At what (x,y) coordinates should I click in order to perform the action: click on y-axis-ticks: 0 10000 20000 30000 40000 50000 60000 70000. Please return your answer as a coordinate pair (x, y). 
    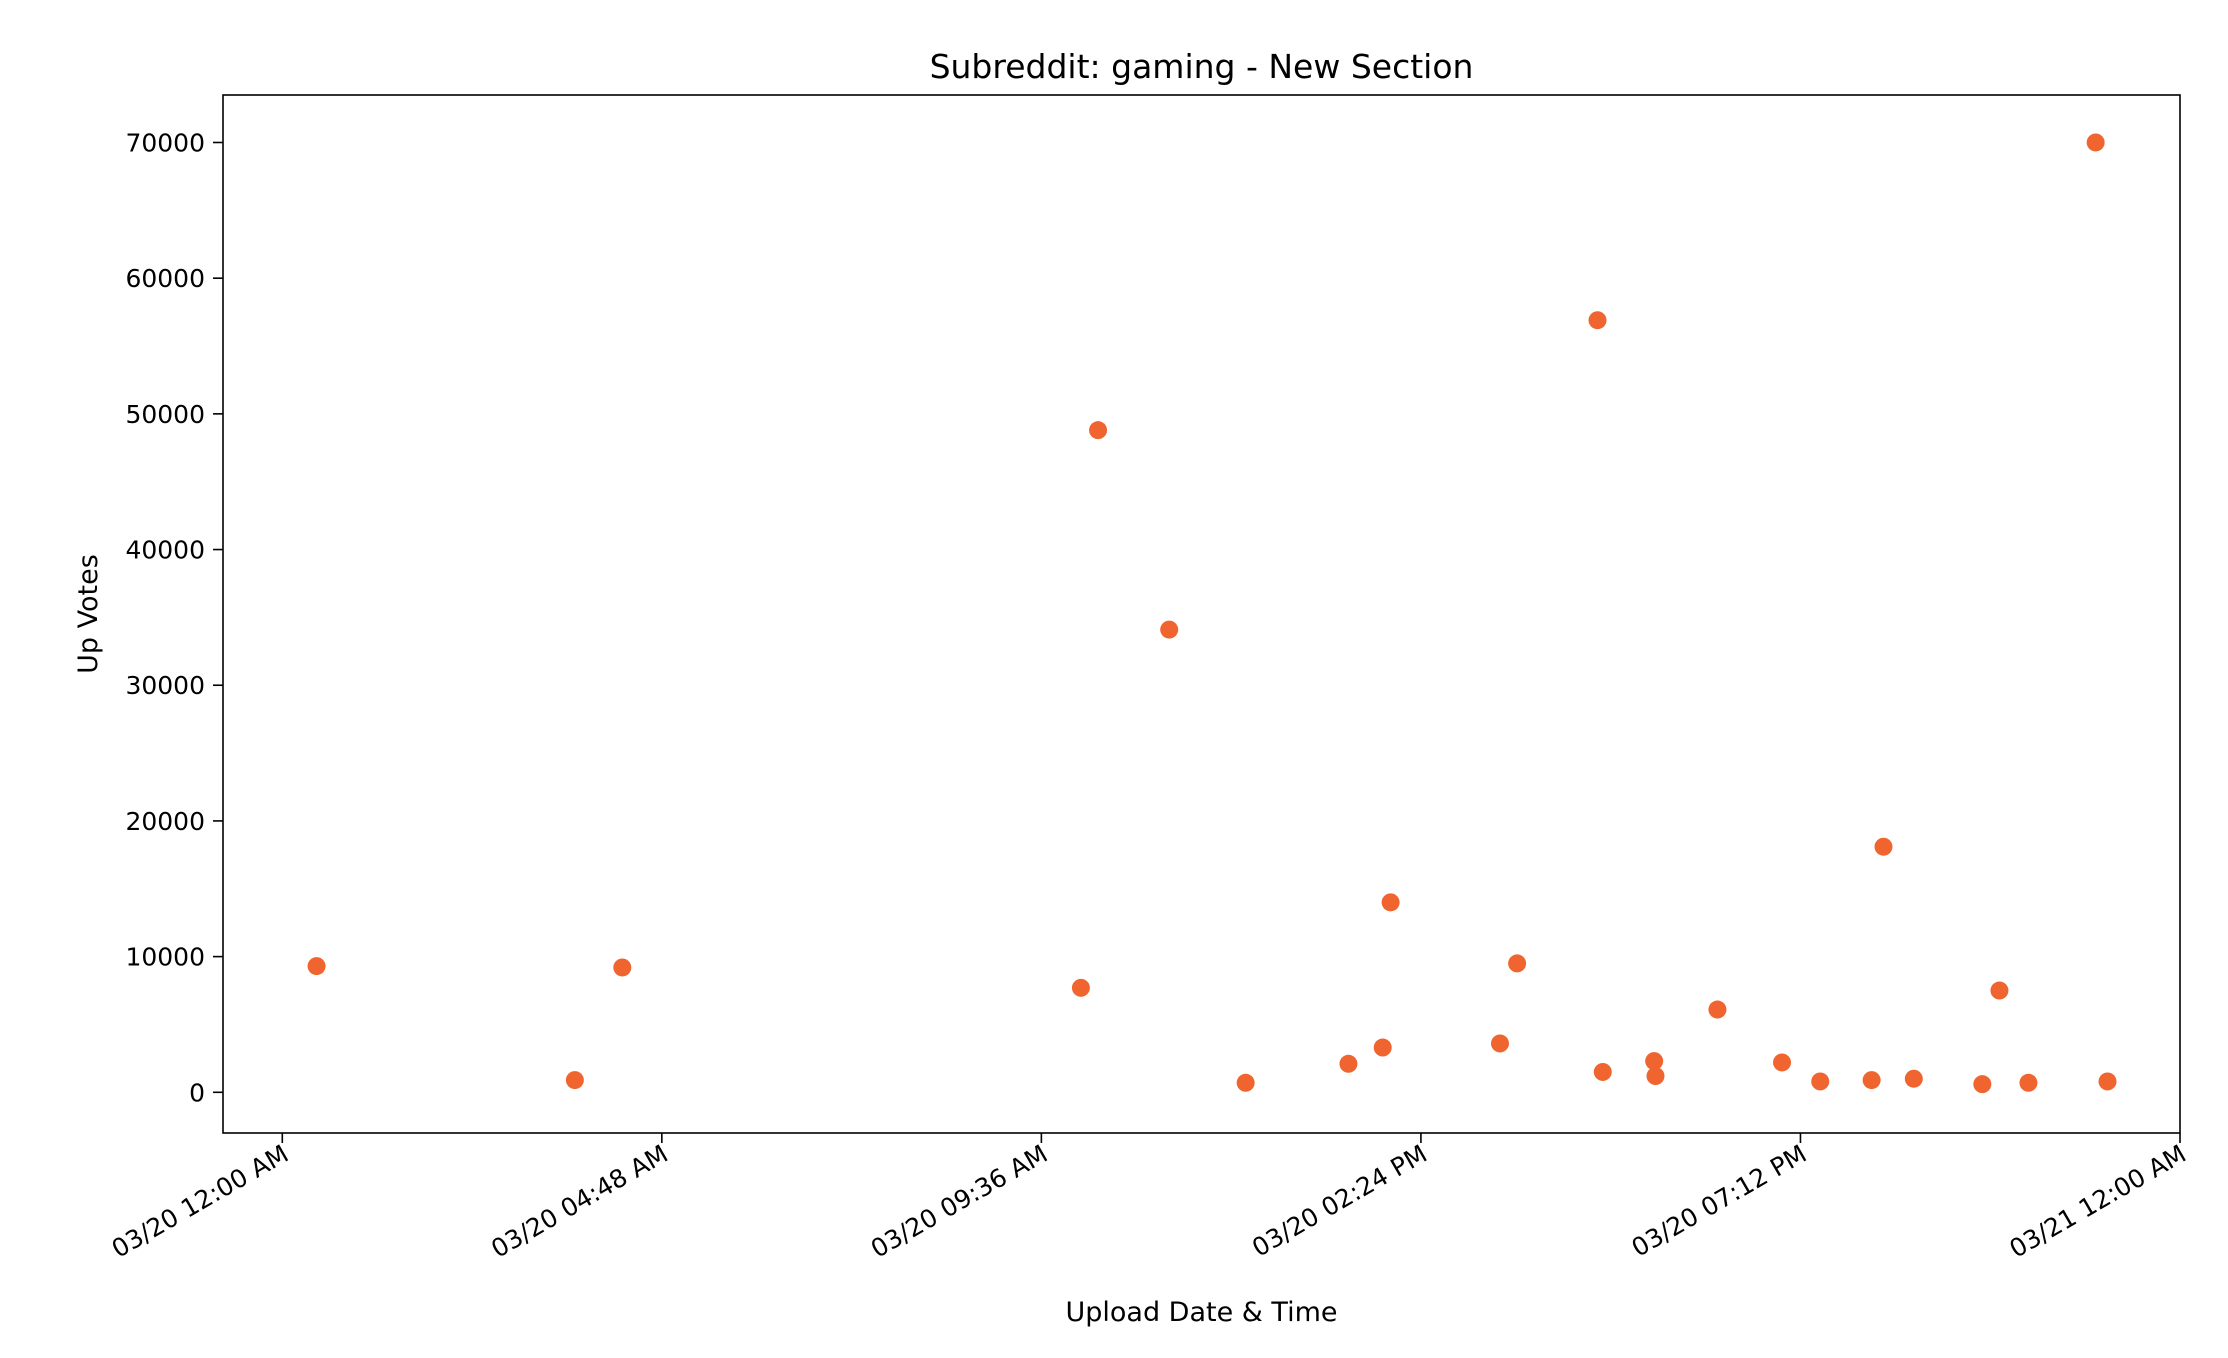
    Looking at the image, I should click on (174, 617).